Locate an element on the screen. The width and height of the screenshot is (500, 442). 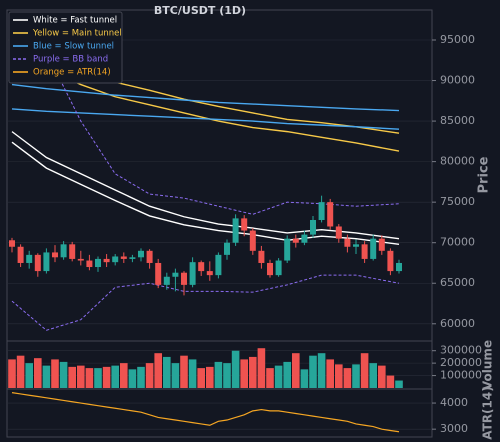
chart-title: BTC/USDT (1D) is located at coordinates (200, 10).